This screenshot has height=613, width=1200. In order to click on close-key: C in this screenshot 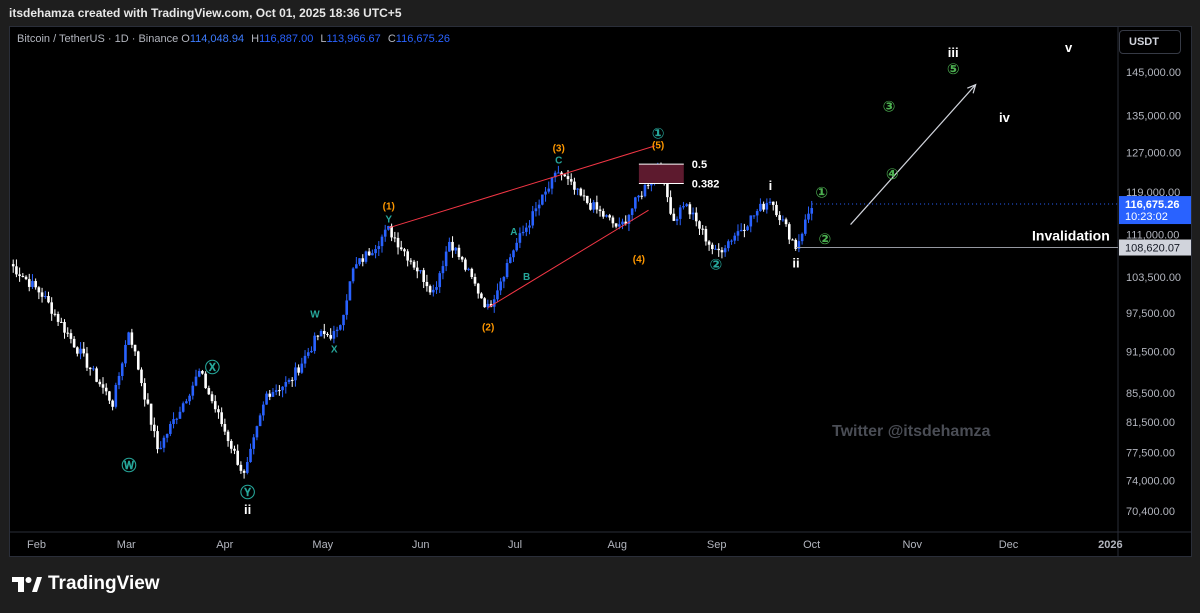, I will do `click(391, 39)`.